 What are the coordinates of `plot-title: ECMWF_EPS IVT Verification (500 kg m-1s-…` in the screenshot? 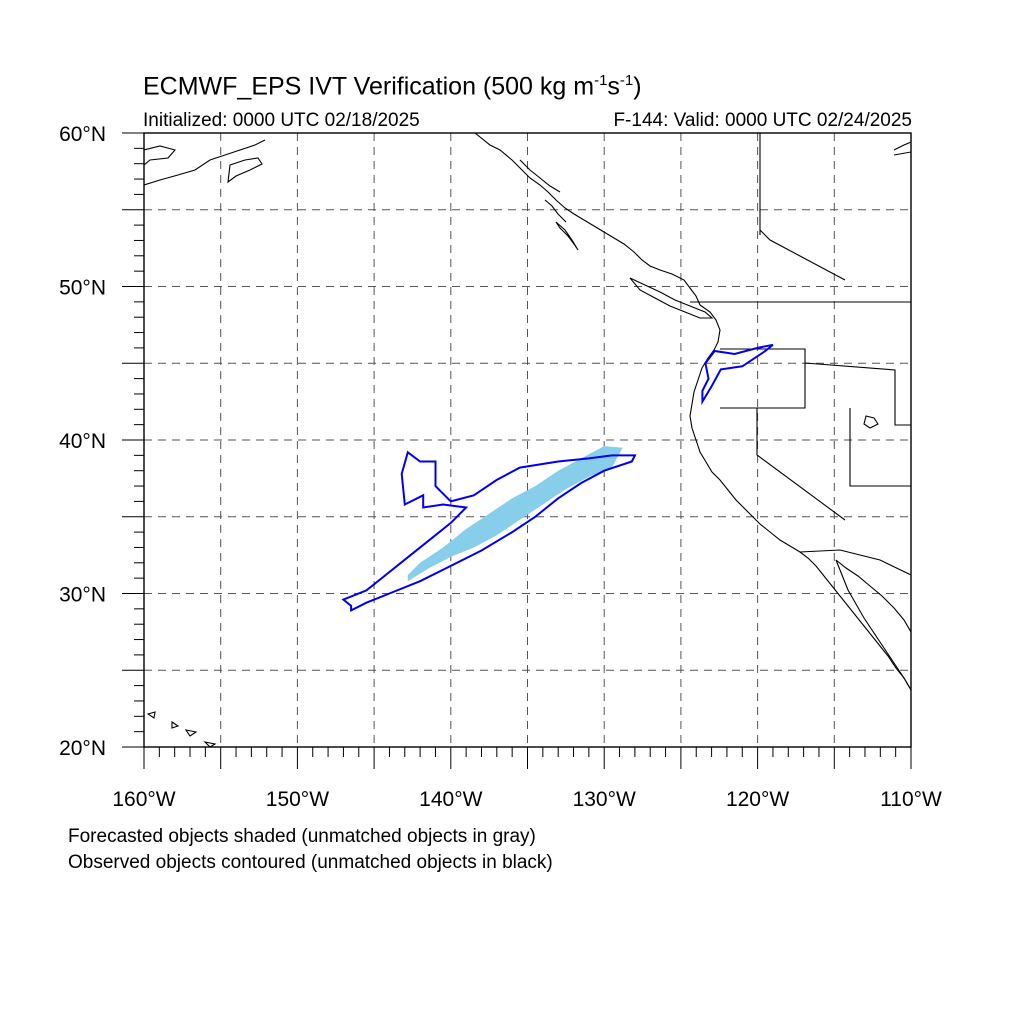 It's located at (392, 86).